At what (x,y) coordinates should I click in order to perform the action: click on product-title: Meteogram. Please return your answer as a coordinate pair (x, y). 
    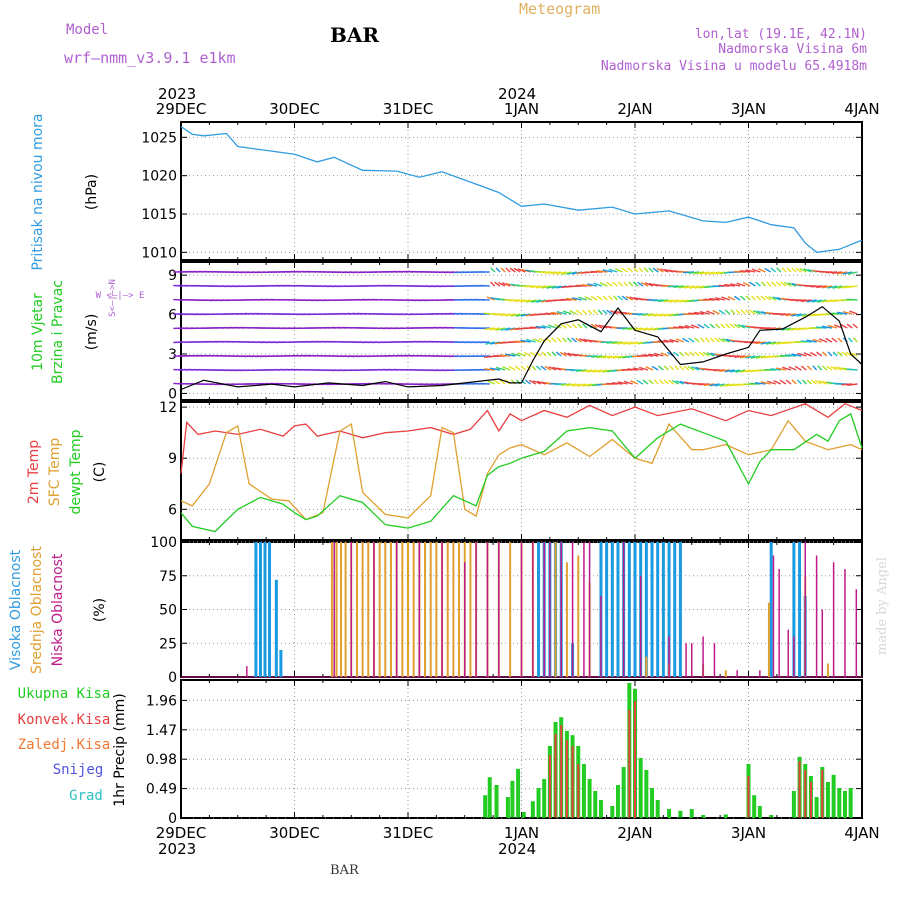
    Looking at the image, I should click on (559, 9).